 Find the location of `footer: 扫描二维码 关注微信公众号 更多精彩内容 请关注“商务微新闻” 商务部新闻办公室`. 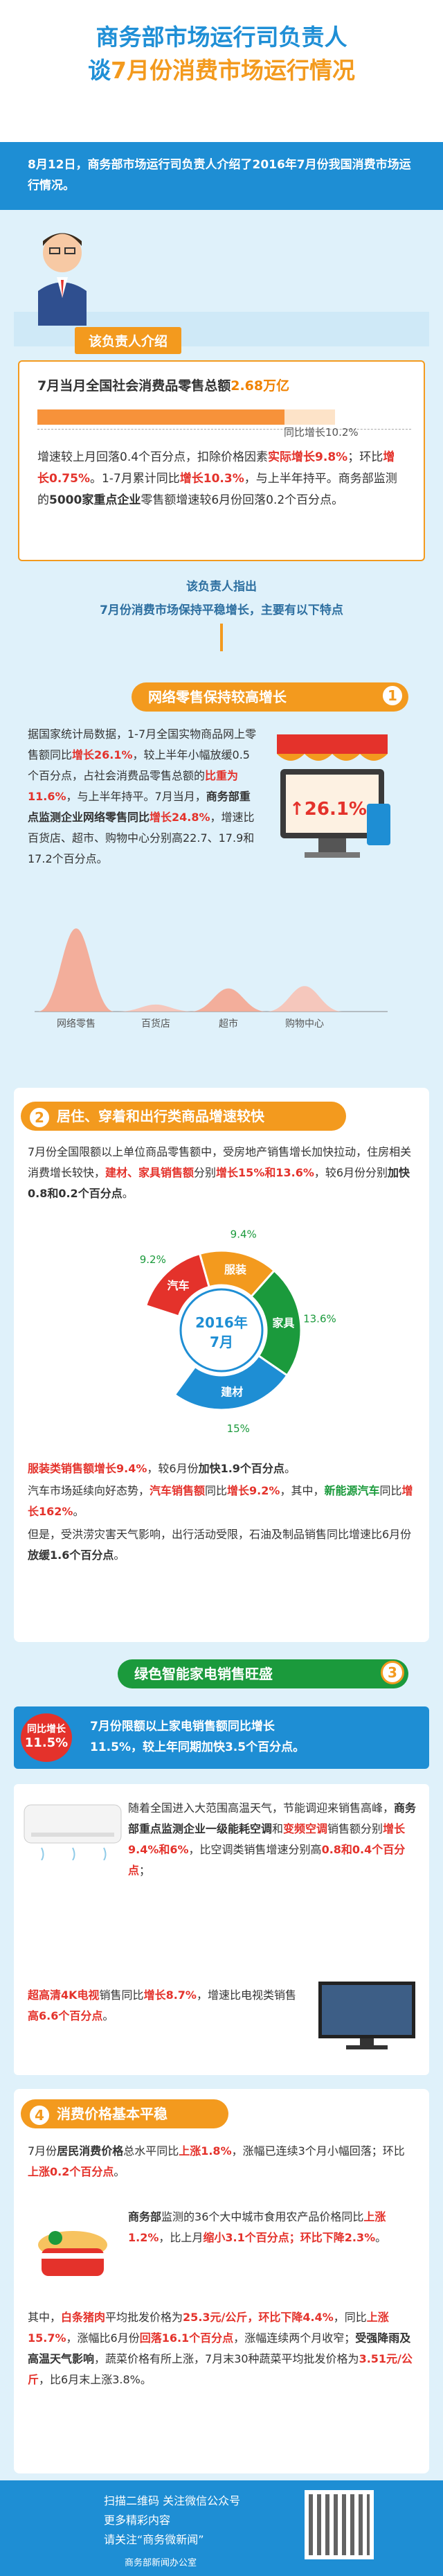

footer: 扫描二维码 关注微信公众号 更多精彩内容 请关注“商务微新闻” 商务部新闻办公室 is located at coordinates (221, 2528).